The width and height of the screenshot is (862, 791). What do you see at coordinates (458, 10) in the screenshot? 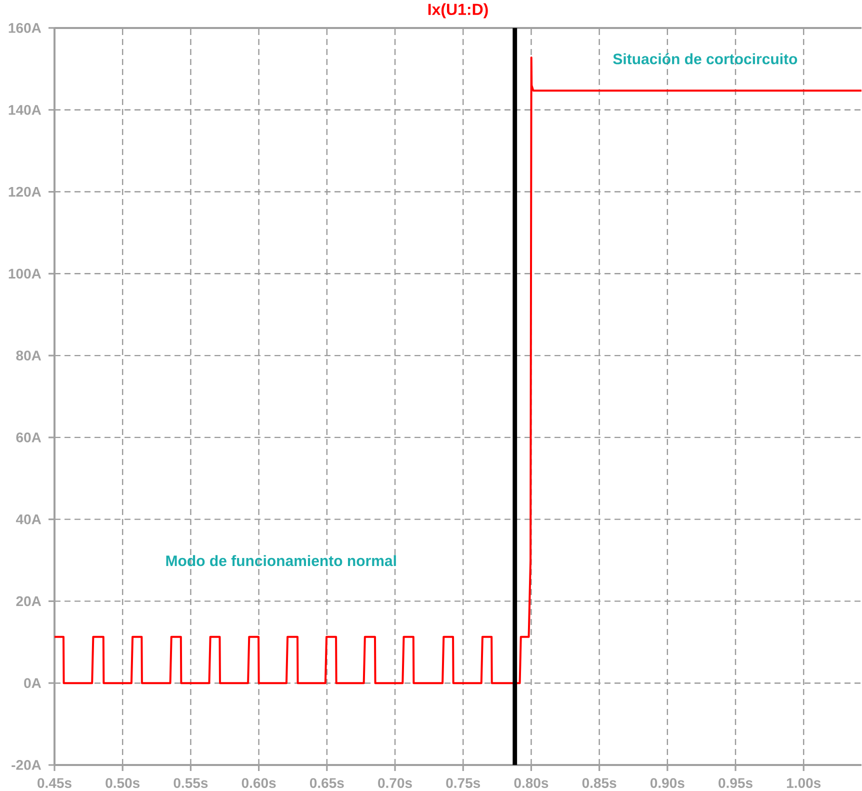
I see `text: Ix(U1:D)` at bounding box center [458, 10].